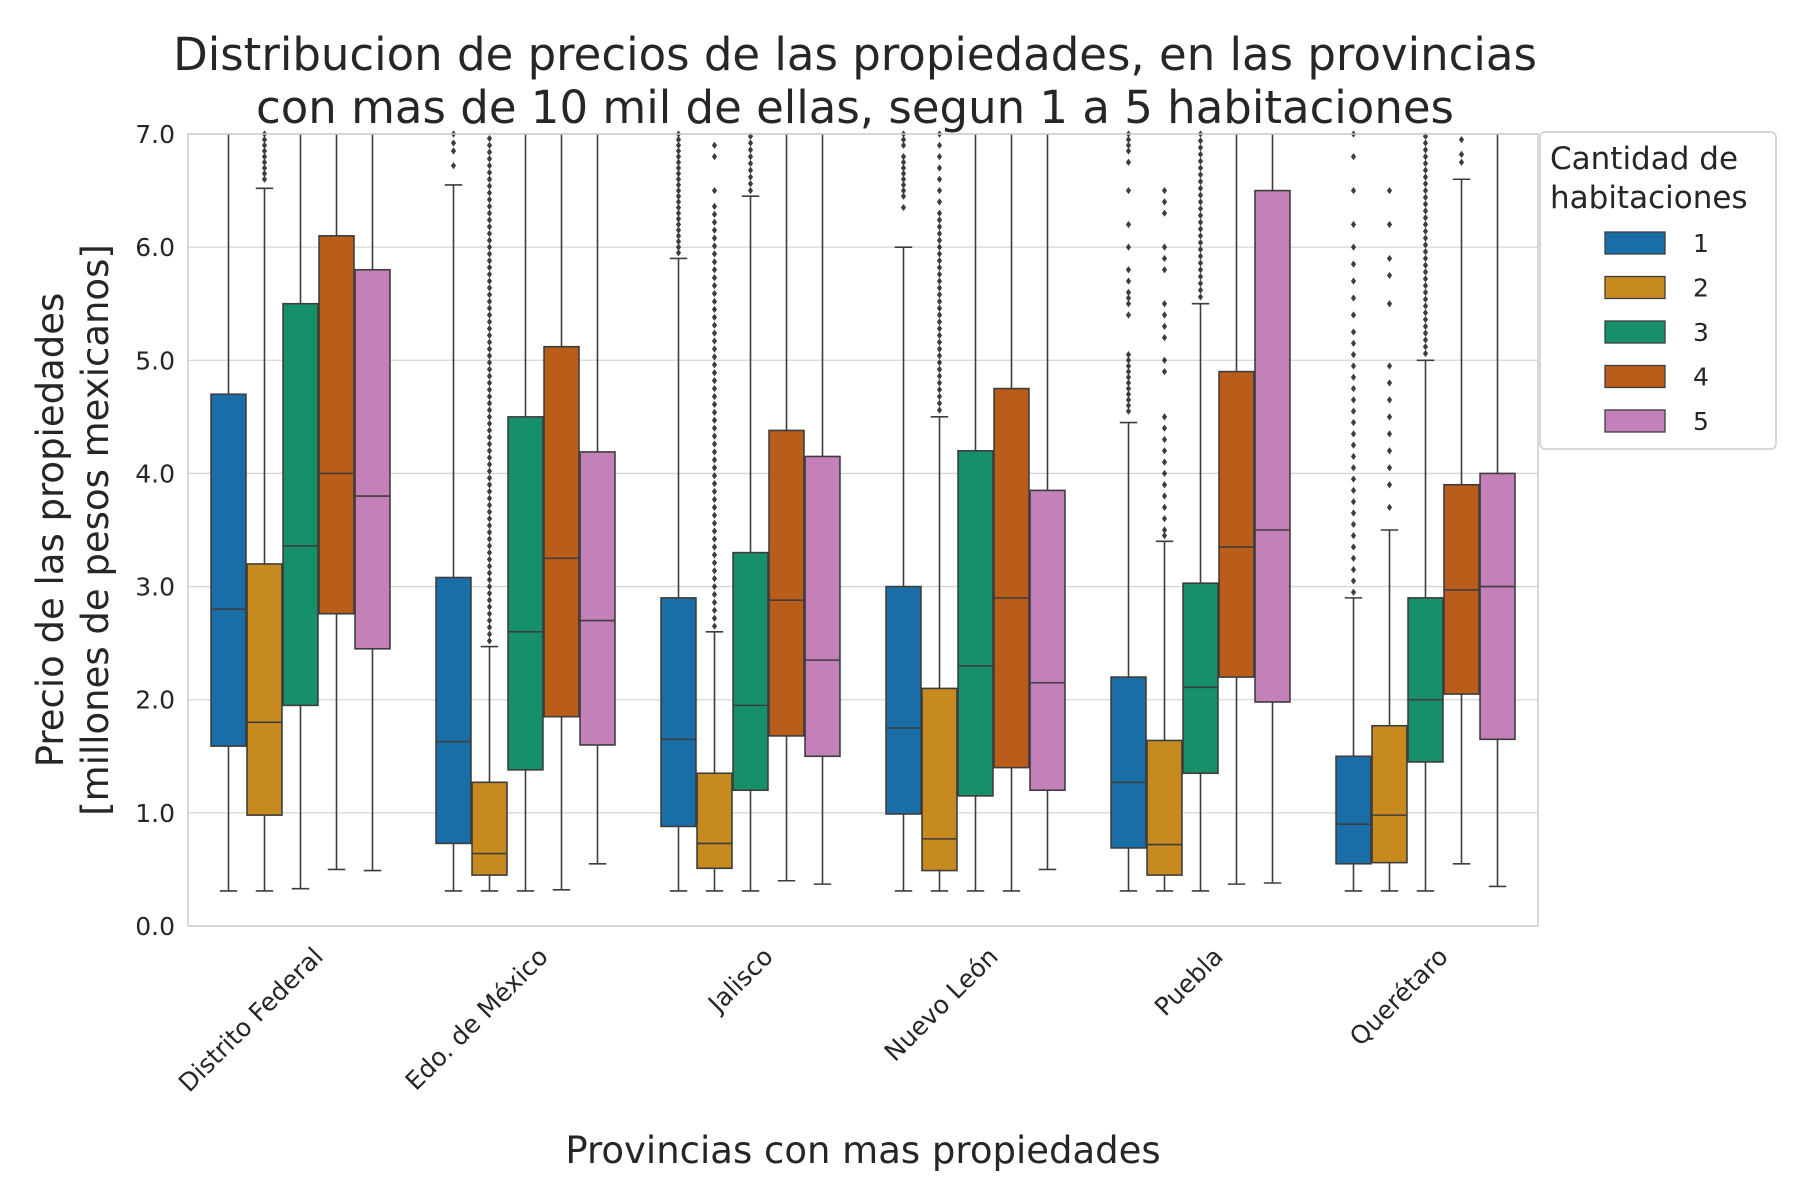  Describe the element at coordinates (155, 700) in the screenshot. I see `y-tick-label: 2.0` at that location.